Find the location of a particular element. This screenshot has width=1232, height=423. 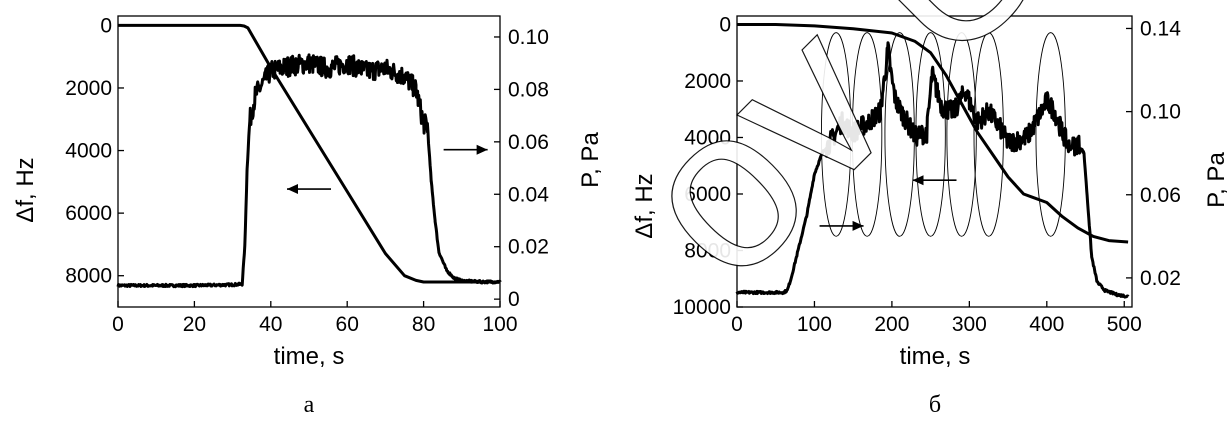

y-left-axis-label-a: Δf, Hz is located at coordinates (25, 189).